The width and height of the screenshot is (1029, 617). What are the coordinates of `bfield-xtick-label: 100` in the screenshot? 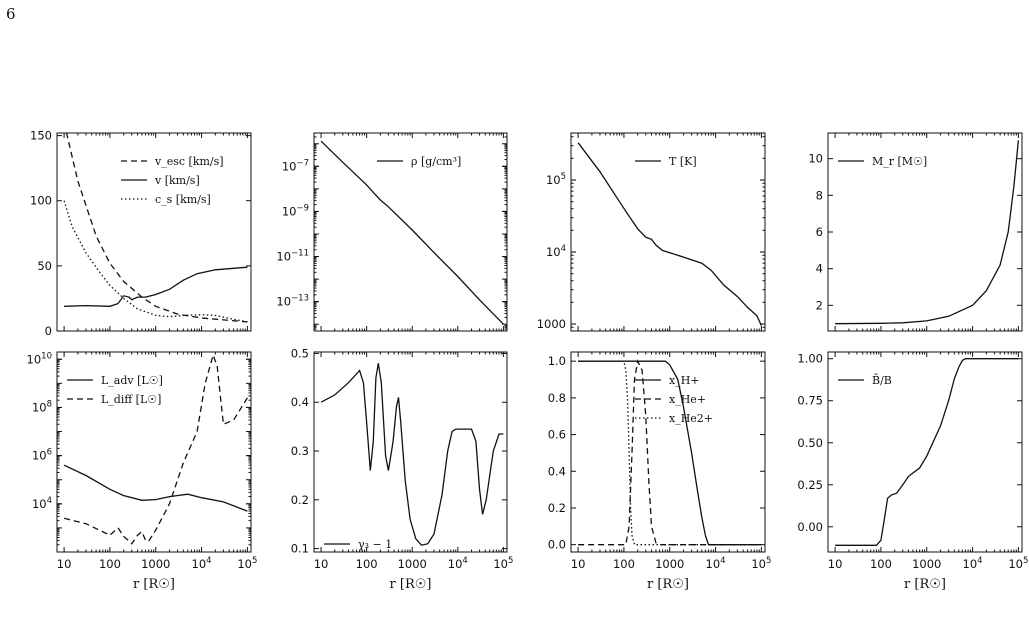 It's located at (881, 564).